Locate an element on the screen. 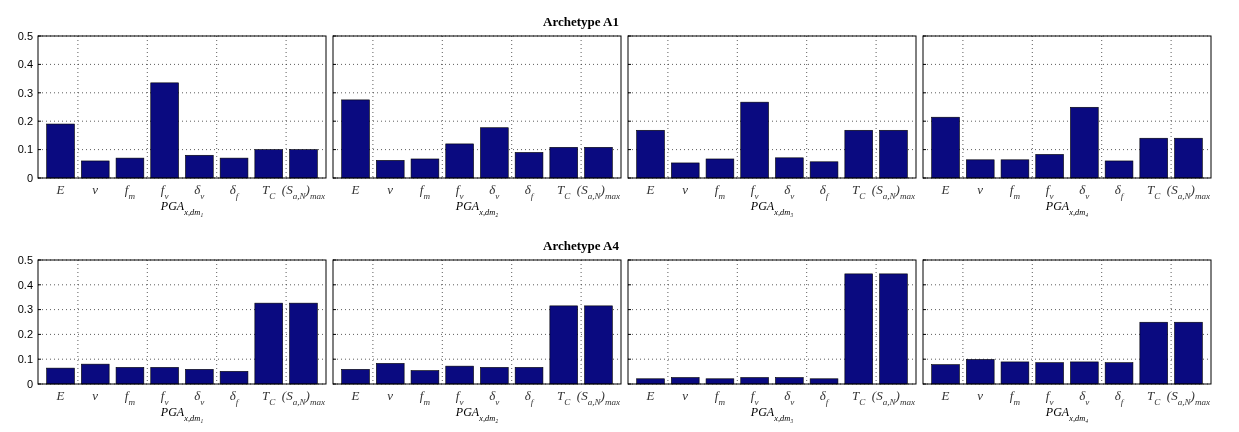 This screenshot has width=1239, height=432. chart-title: Archetype A4 is located at coordinates (581, 245).